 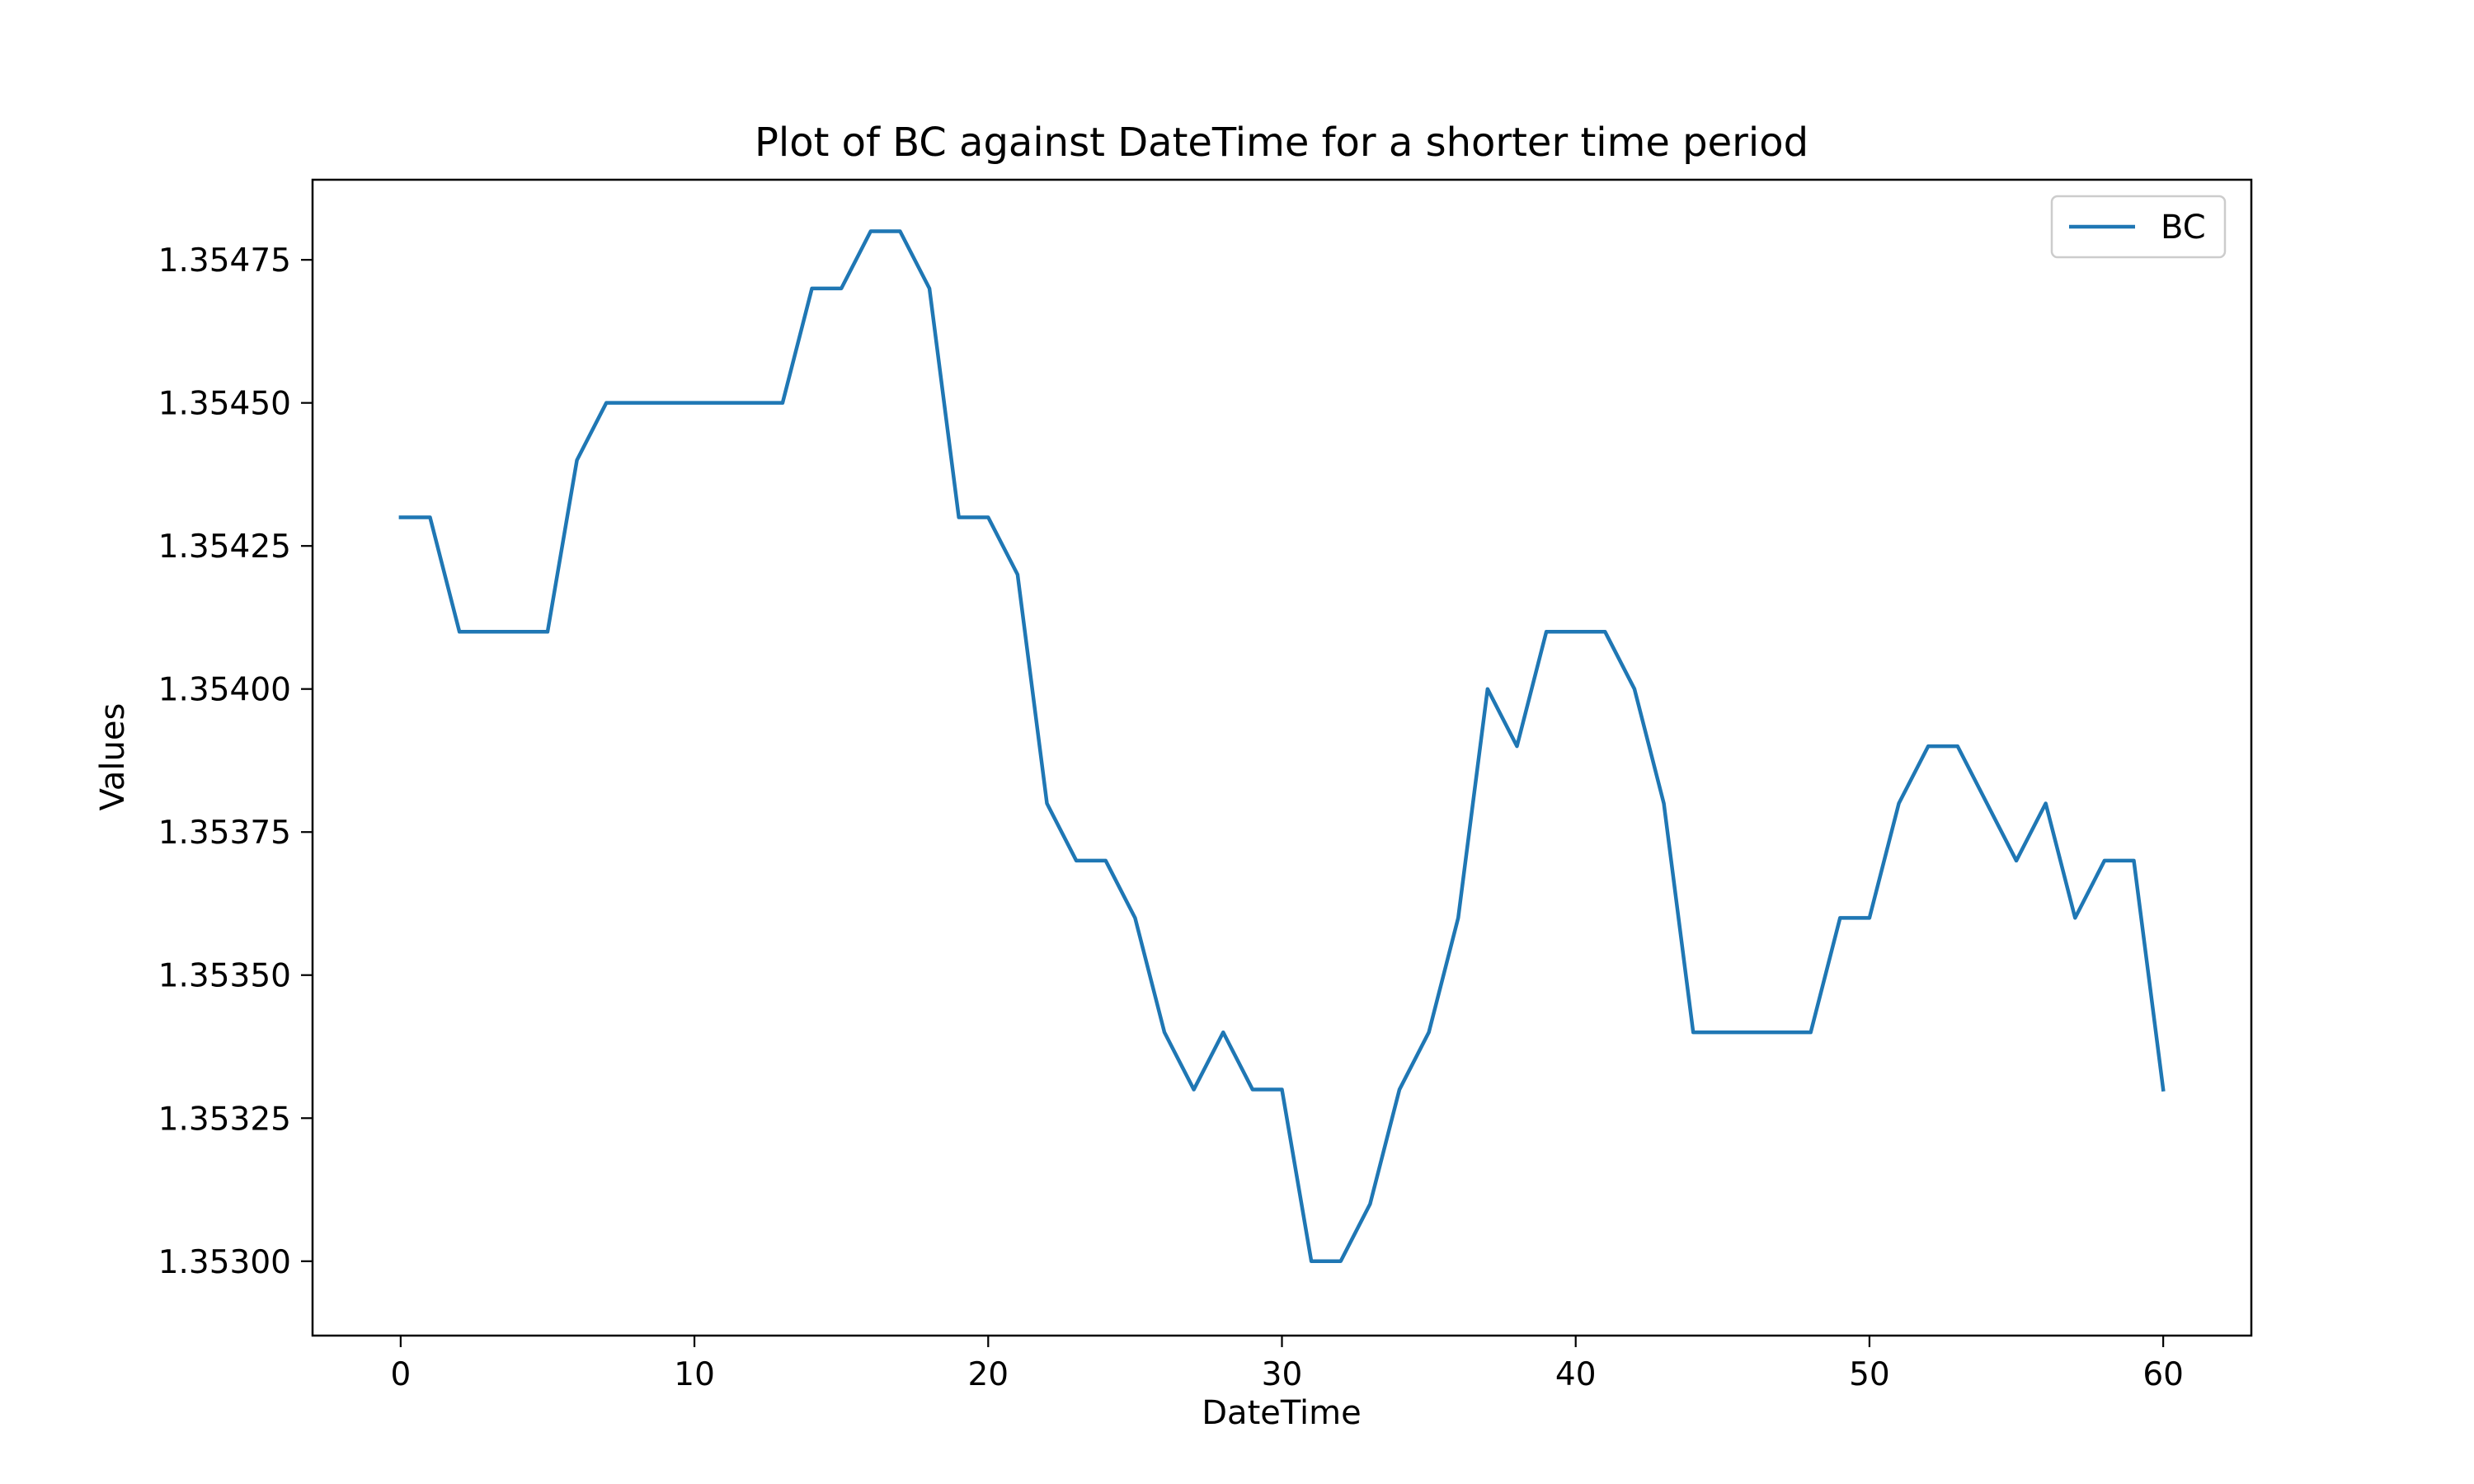 I want to click on x-tick-label: 40, so click(x=1576, y=1374).